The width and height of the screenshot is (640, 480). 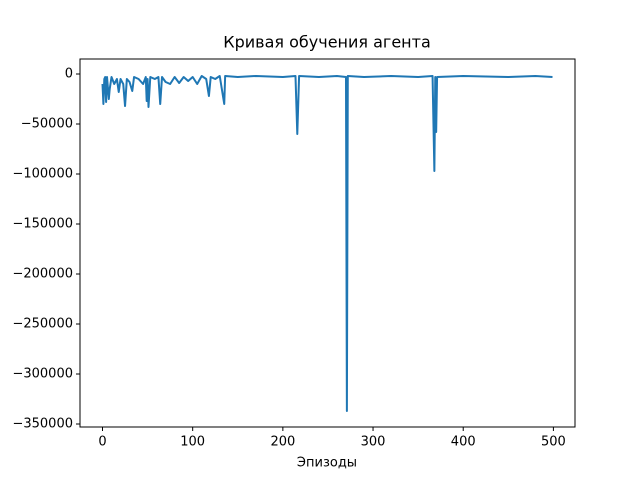 I want to click on y-tick-label: −50000, so click(x=47, y=124).